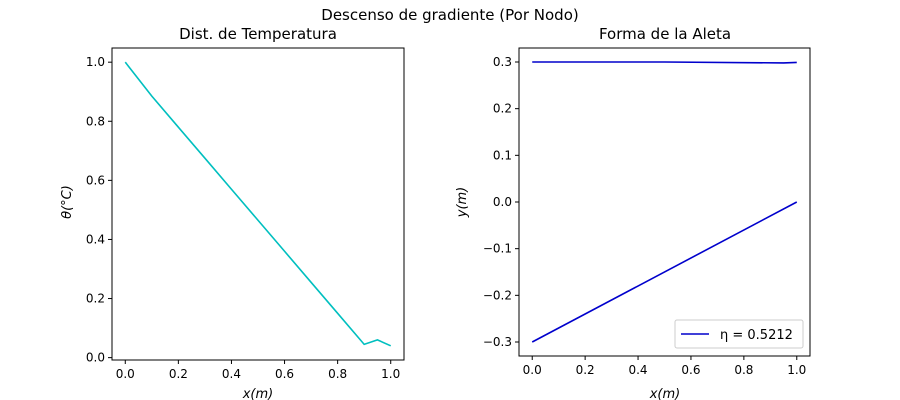 The width and height of the screenshot is (900, 400). Describe the element at coordinates (178, 374) in the screenshot. I see `temperature-x-tick-label: 0.2` at that location.